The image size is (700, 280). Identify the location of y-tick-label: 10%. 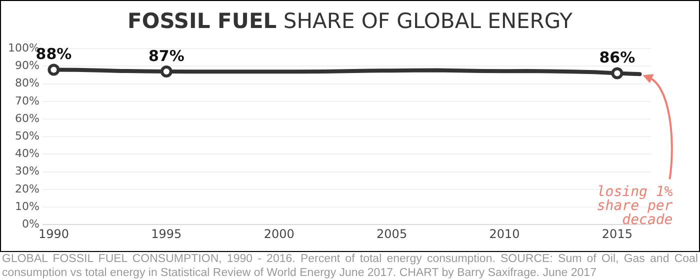
(27, 206).